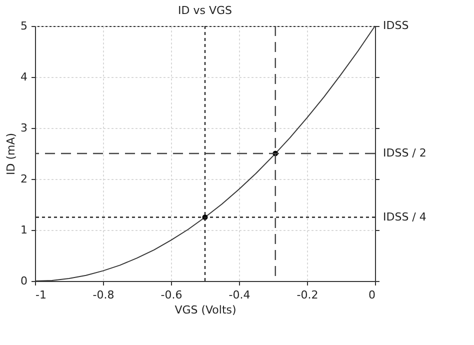  Describe the element at coordinates (24, 230) in the screenshot. I see `y-tick-label: 1` at that location.